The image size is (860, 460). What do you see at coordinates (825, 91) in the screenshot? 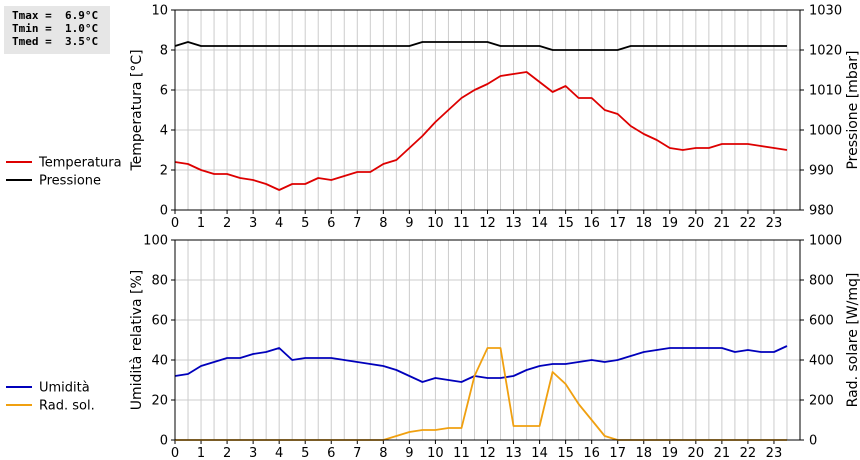
I see `y2-tick-label: 1010` at bounding box center [825, 91].